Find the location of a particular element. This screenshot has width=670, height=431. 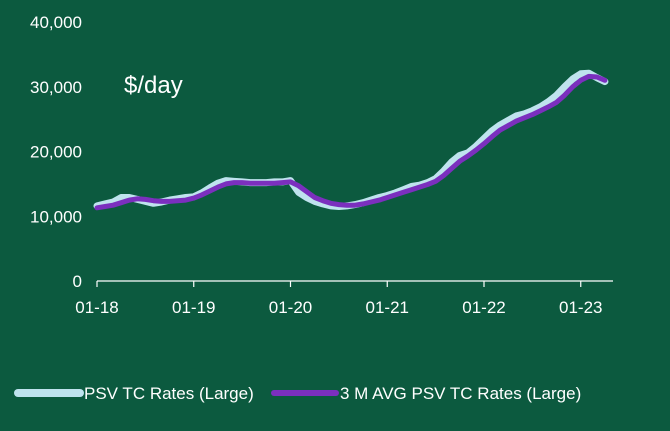

y-tick-label: 40,000 is located at coordinates (56, 22).